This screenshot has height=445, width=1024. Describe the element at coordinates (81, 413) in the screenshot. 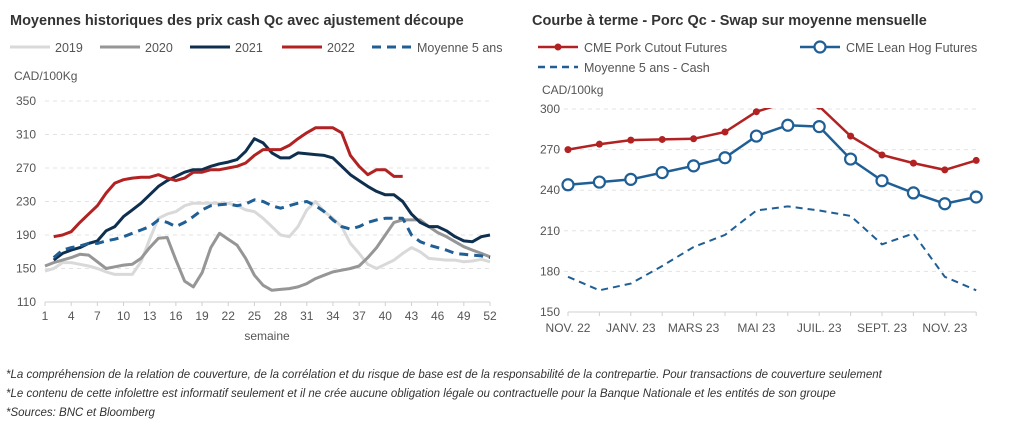

I see `footnote-3: *Sources: BNC et Bloomberg` at that location.